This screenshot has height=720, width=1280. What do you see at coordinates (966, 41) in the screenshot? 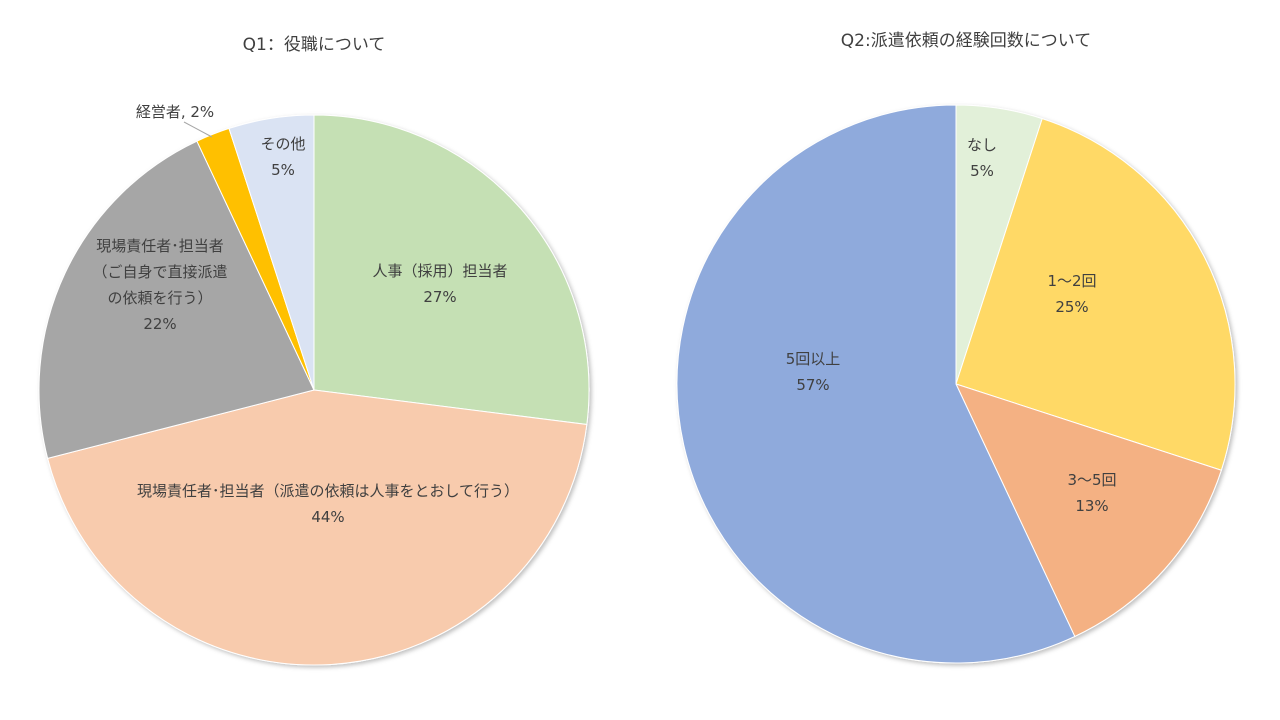
I see `chart-q2-title: Q2:派遣依頼の経験回数について` at bounding box center [966, 41].